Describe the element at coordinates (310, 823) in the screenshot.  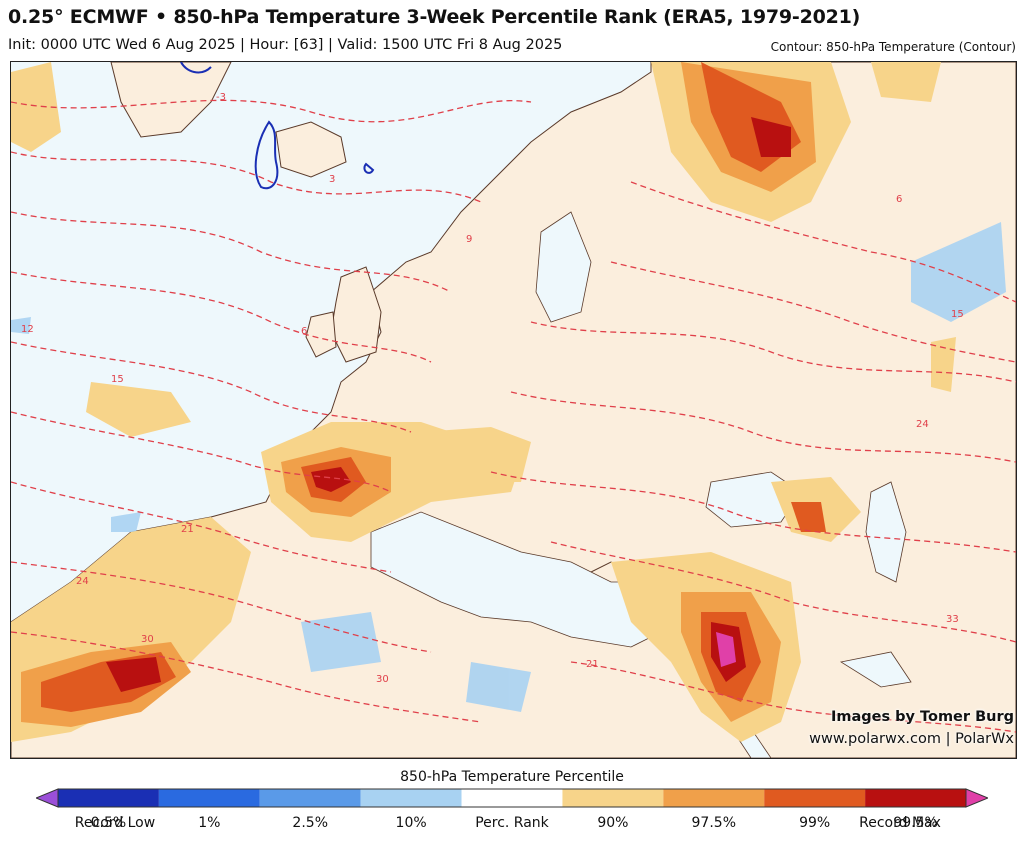
I see `colorbar-tick-label: 2.5%` at that location.